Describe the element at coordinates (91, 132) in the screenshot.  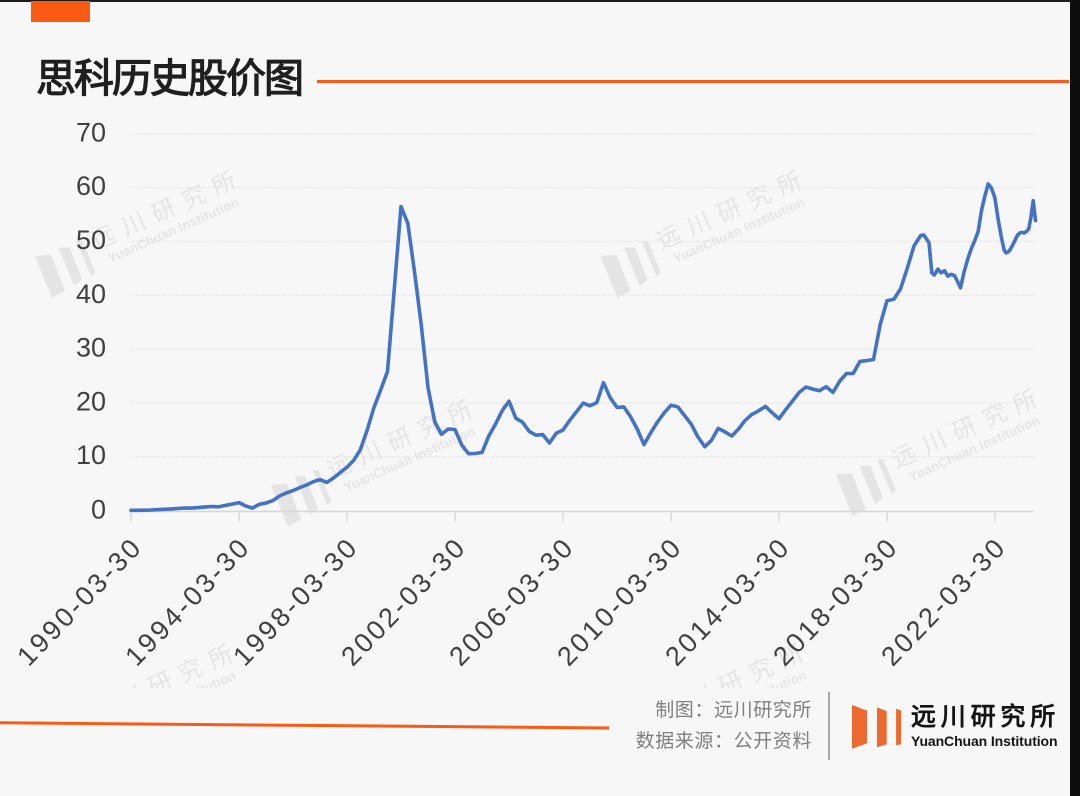
I see `svg-text: 70` at that location.